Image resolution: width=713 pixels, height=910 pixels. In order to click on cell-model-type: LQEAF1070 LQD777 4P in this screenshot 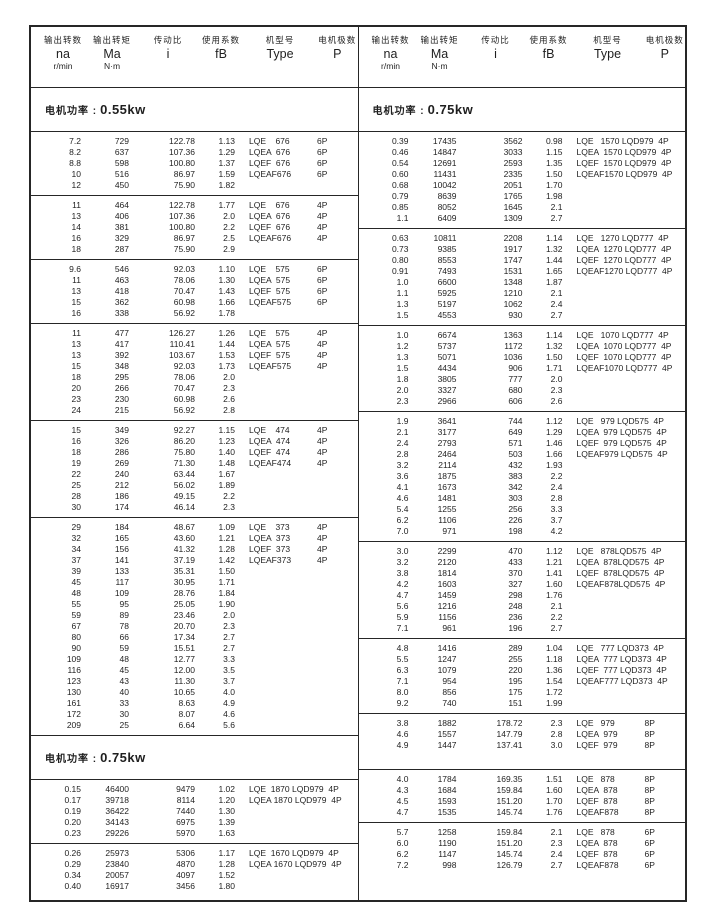, I will do `click(624, 368)`.